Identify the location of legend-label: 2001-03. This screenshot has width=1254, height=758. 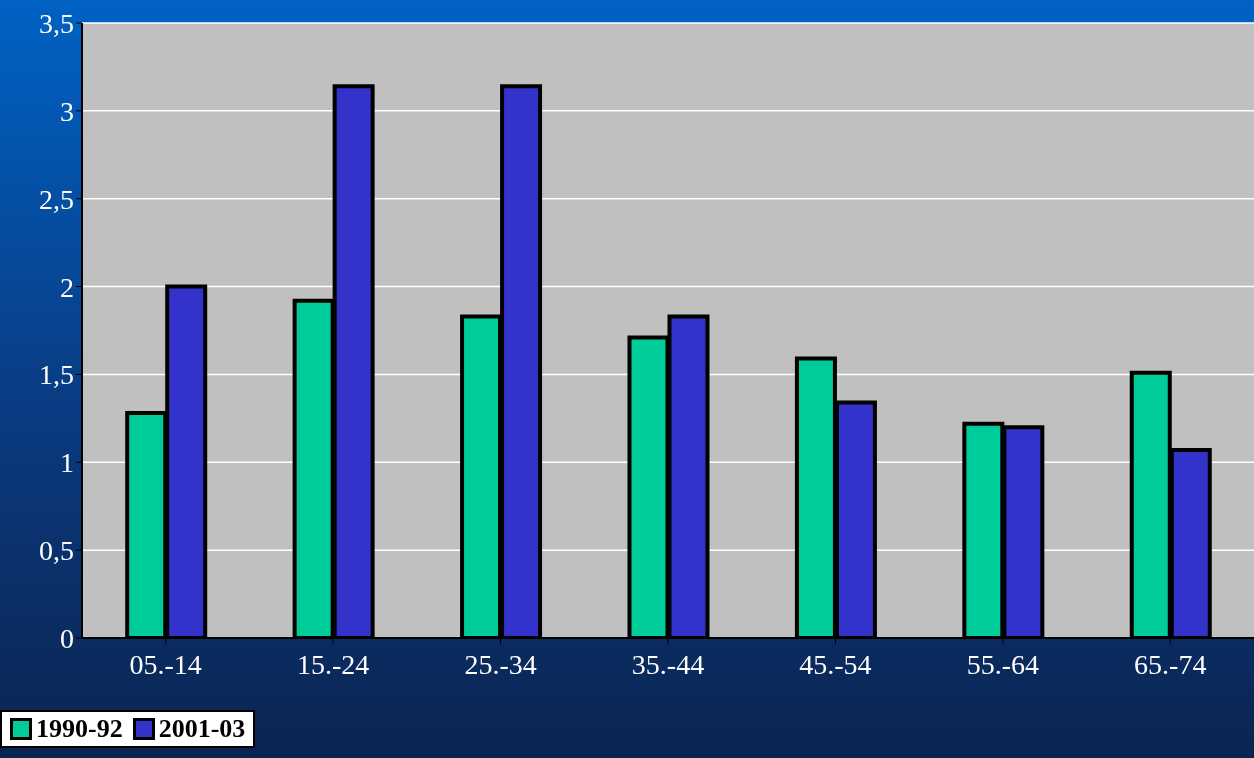
(201, 729).